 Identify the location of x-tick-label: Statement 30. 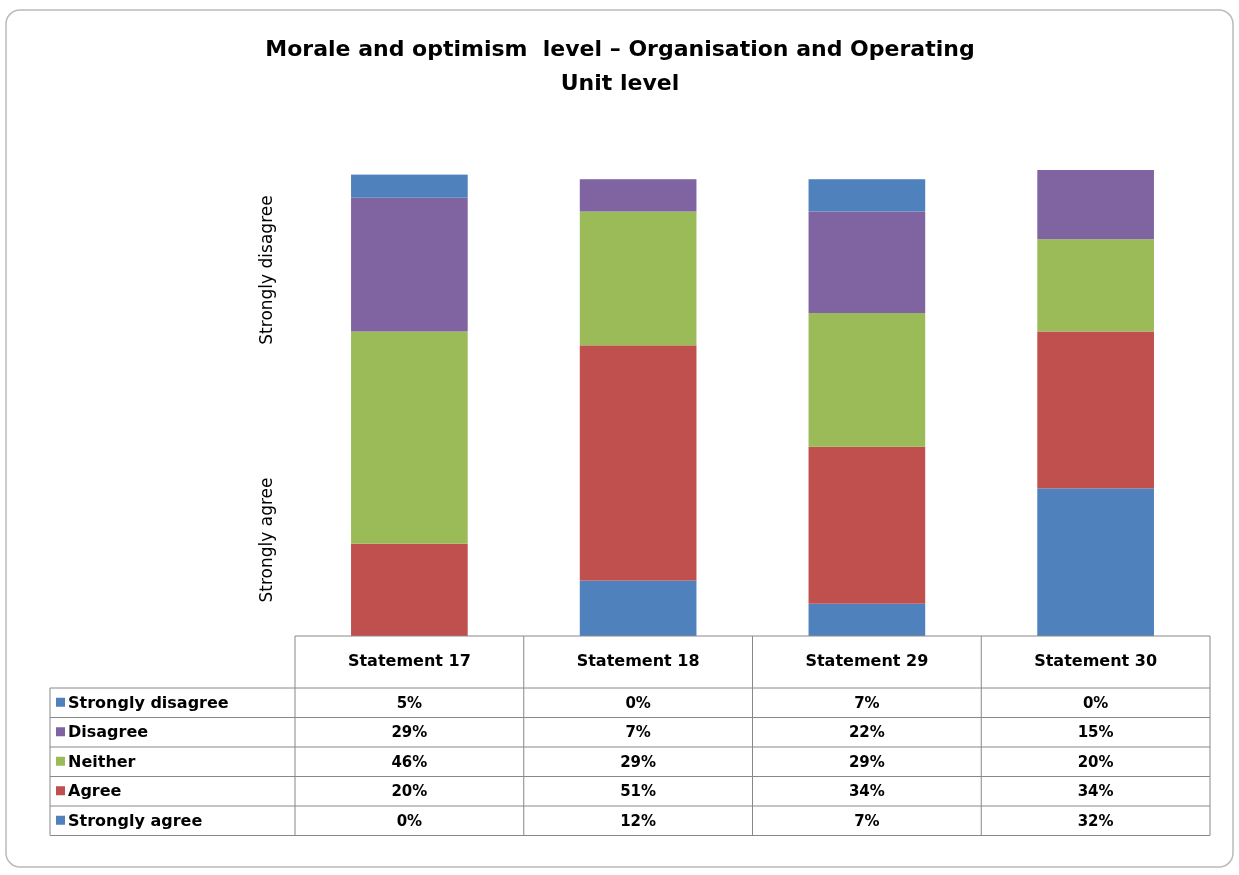
(1096, 660).